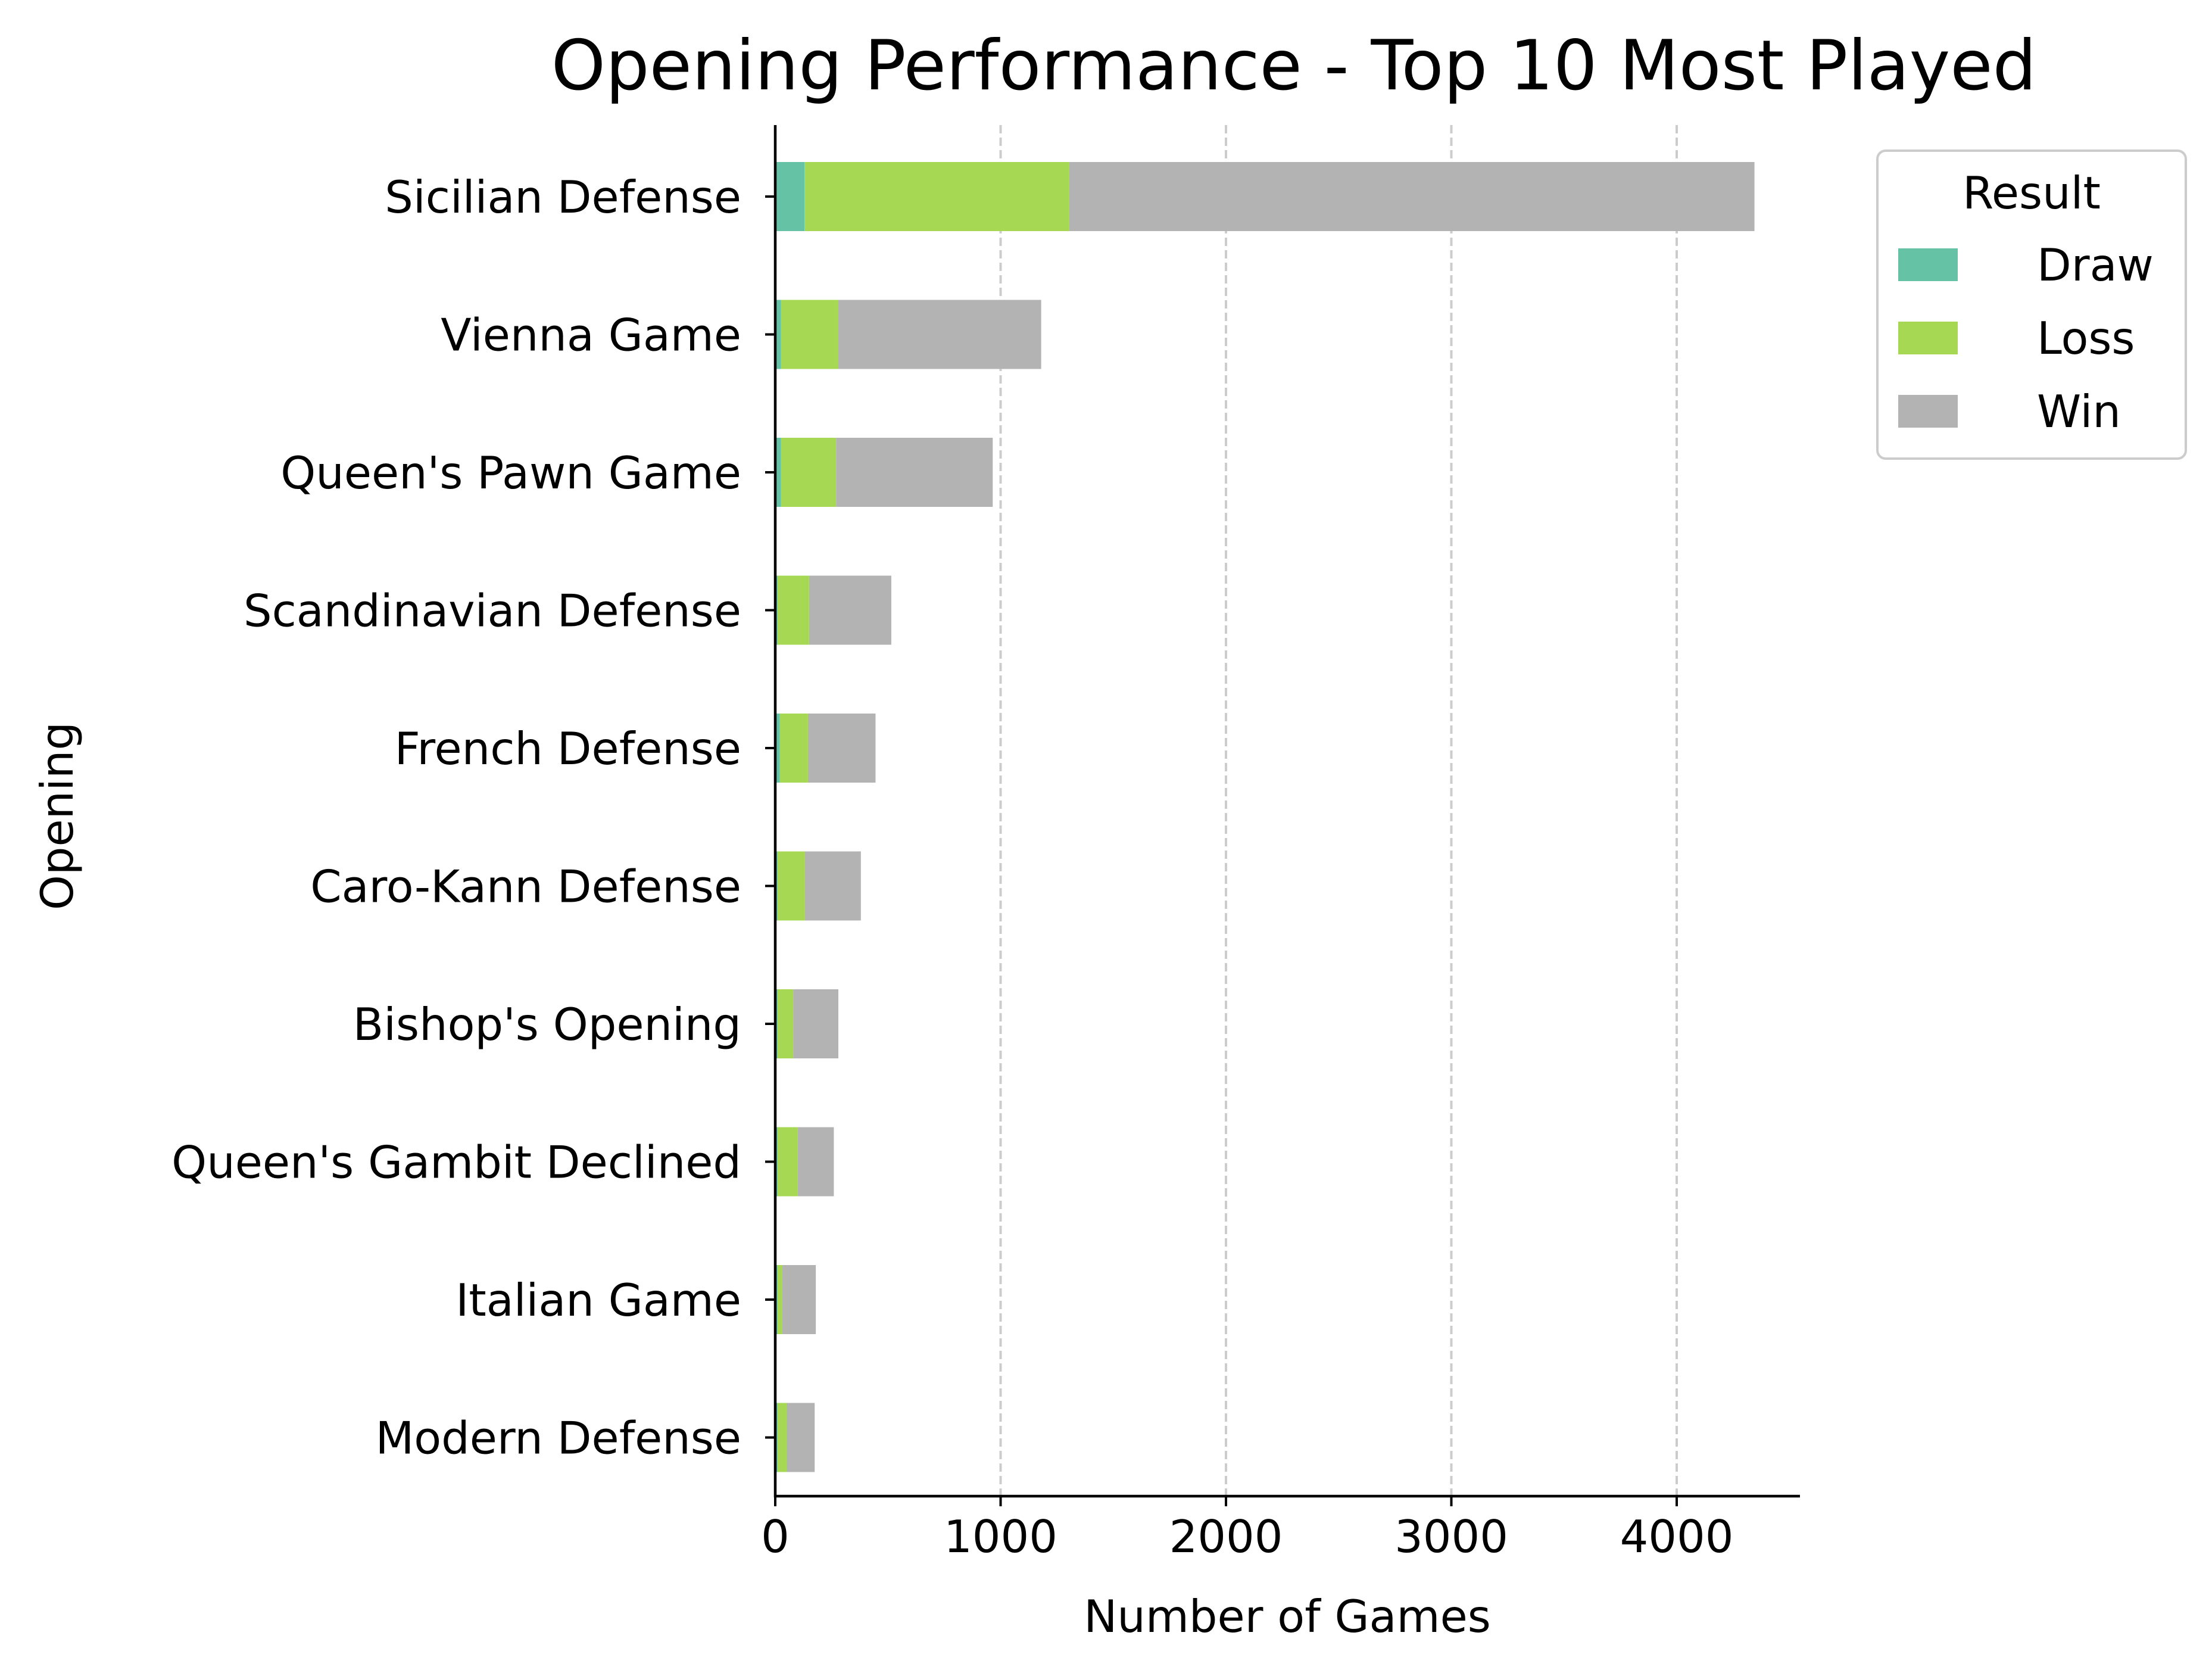 The image size is (2212, 1679). I want to click on chart-title: Opening Performance - Top 10 Most Played, so click(1294, 66).